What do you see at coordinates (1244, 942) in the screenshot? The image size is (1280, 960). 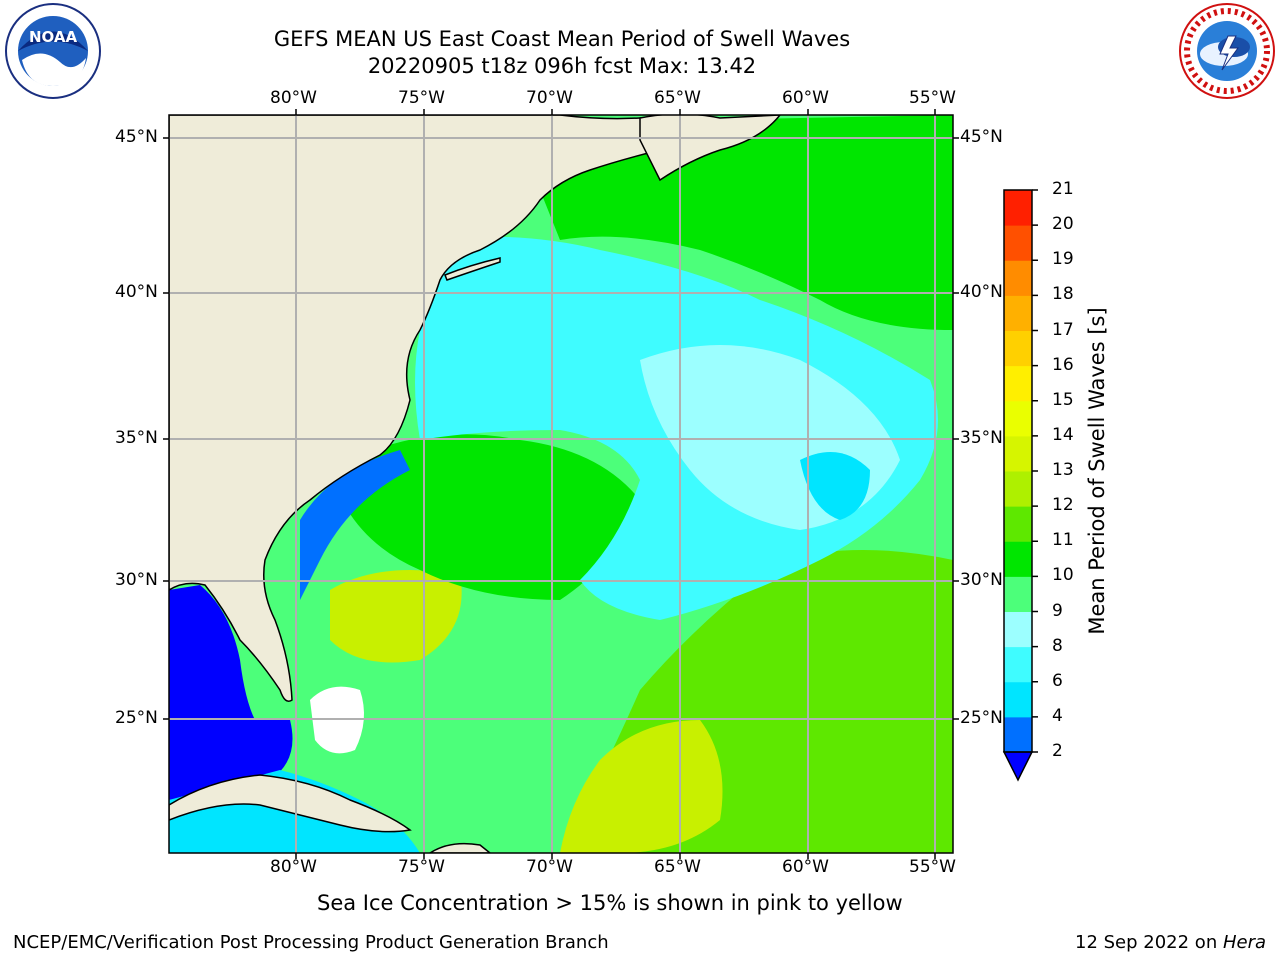 I see `footer-machine: Hera` at bounding box center [1244, 942].